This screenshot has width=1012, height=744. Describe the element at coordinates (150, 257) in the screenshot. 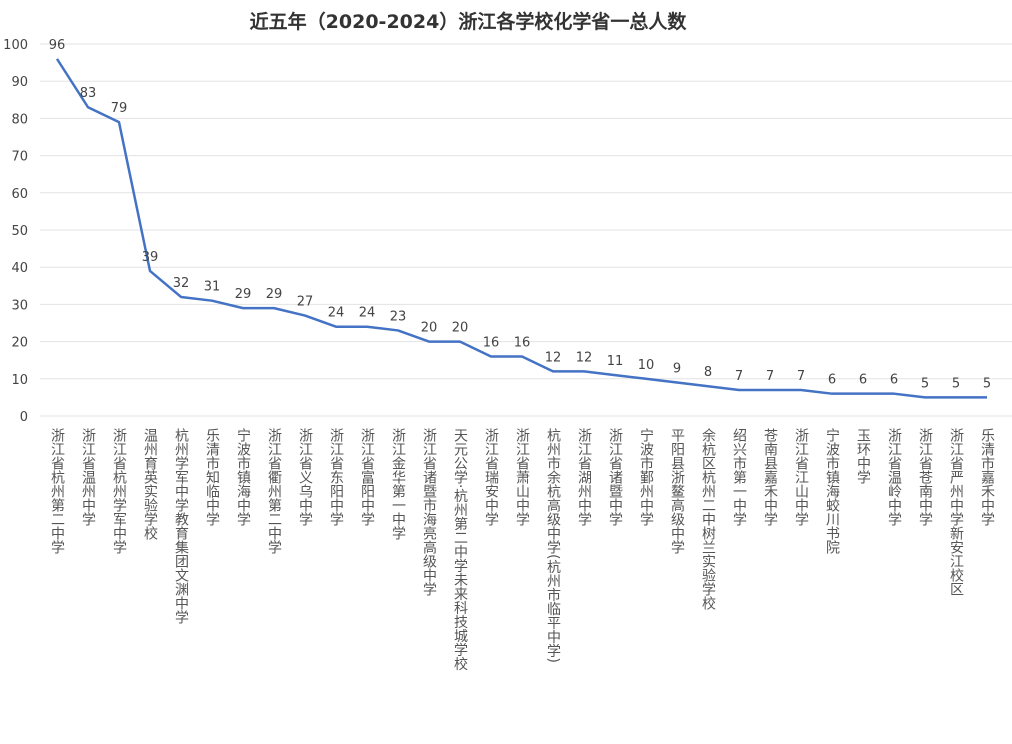

I see `data-label: 39` at that location.